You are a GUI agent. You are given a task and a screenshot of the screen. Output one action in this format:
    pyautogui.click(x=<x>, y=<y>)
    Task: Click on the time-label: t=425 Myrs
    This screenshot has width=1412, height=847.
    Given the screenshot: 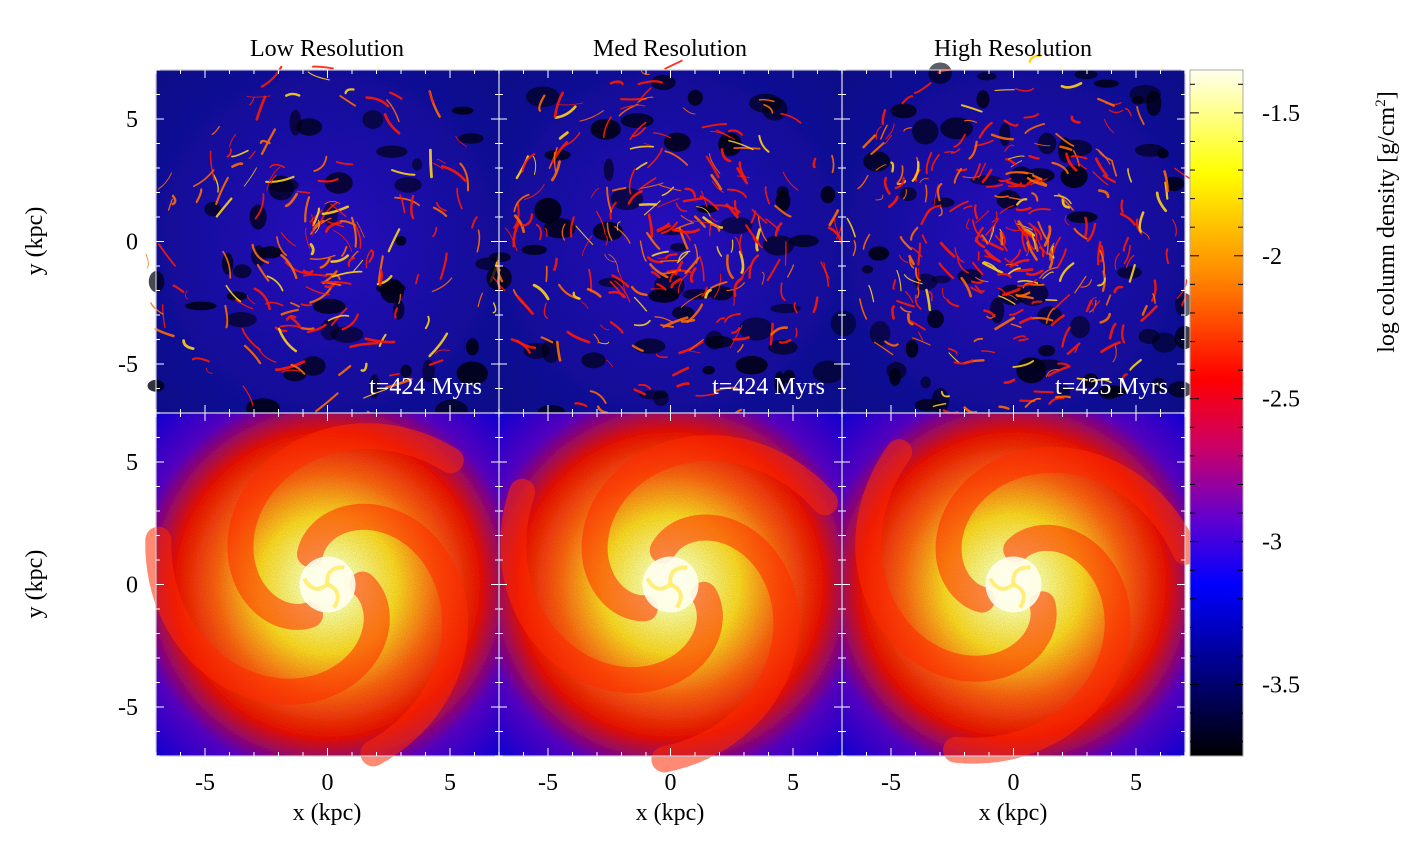 What is the action you would take?
    pyautogui.click(x=1111, y=387)
    